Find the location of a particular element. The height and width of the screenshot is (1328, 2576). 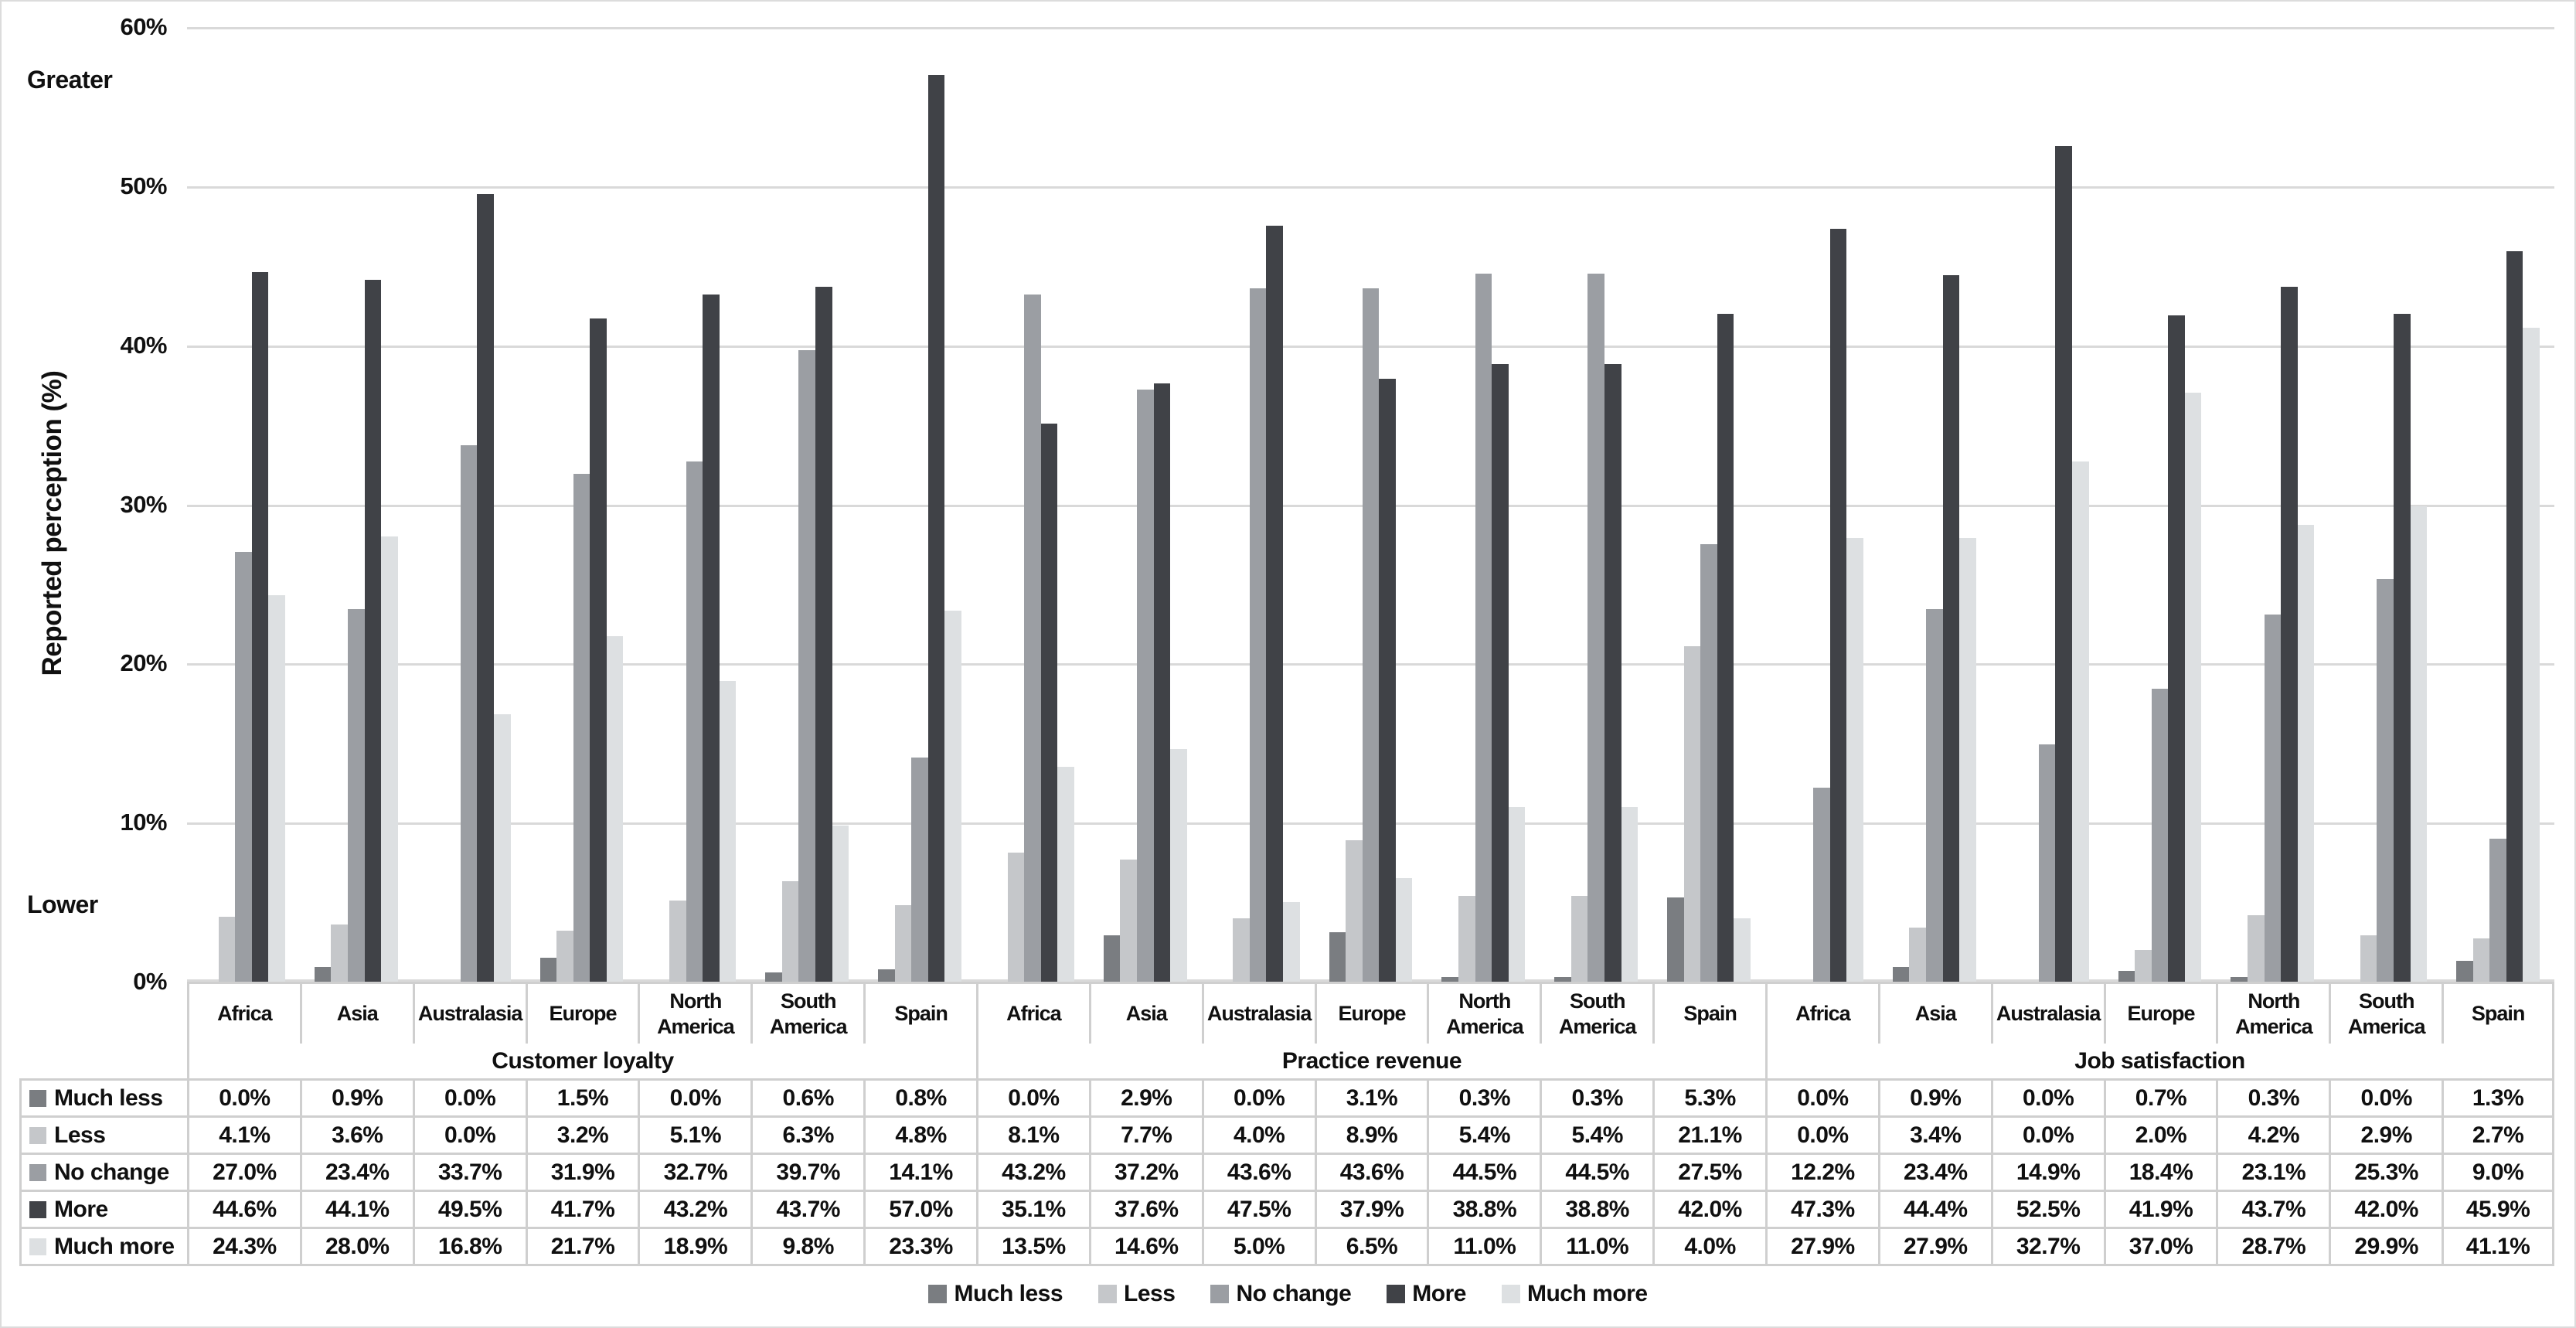

series-swatch-less is located at coordinates (37, 1135).